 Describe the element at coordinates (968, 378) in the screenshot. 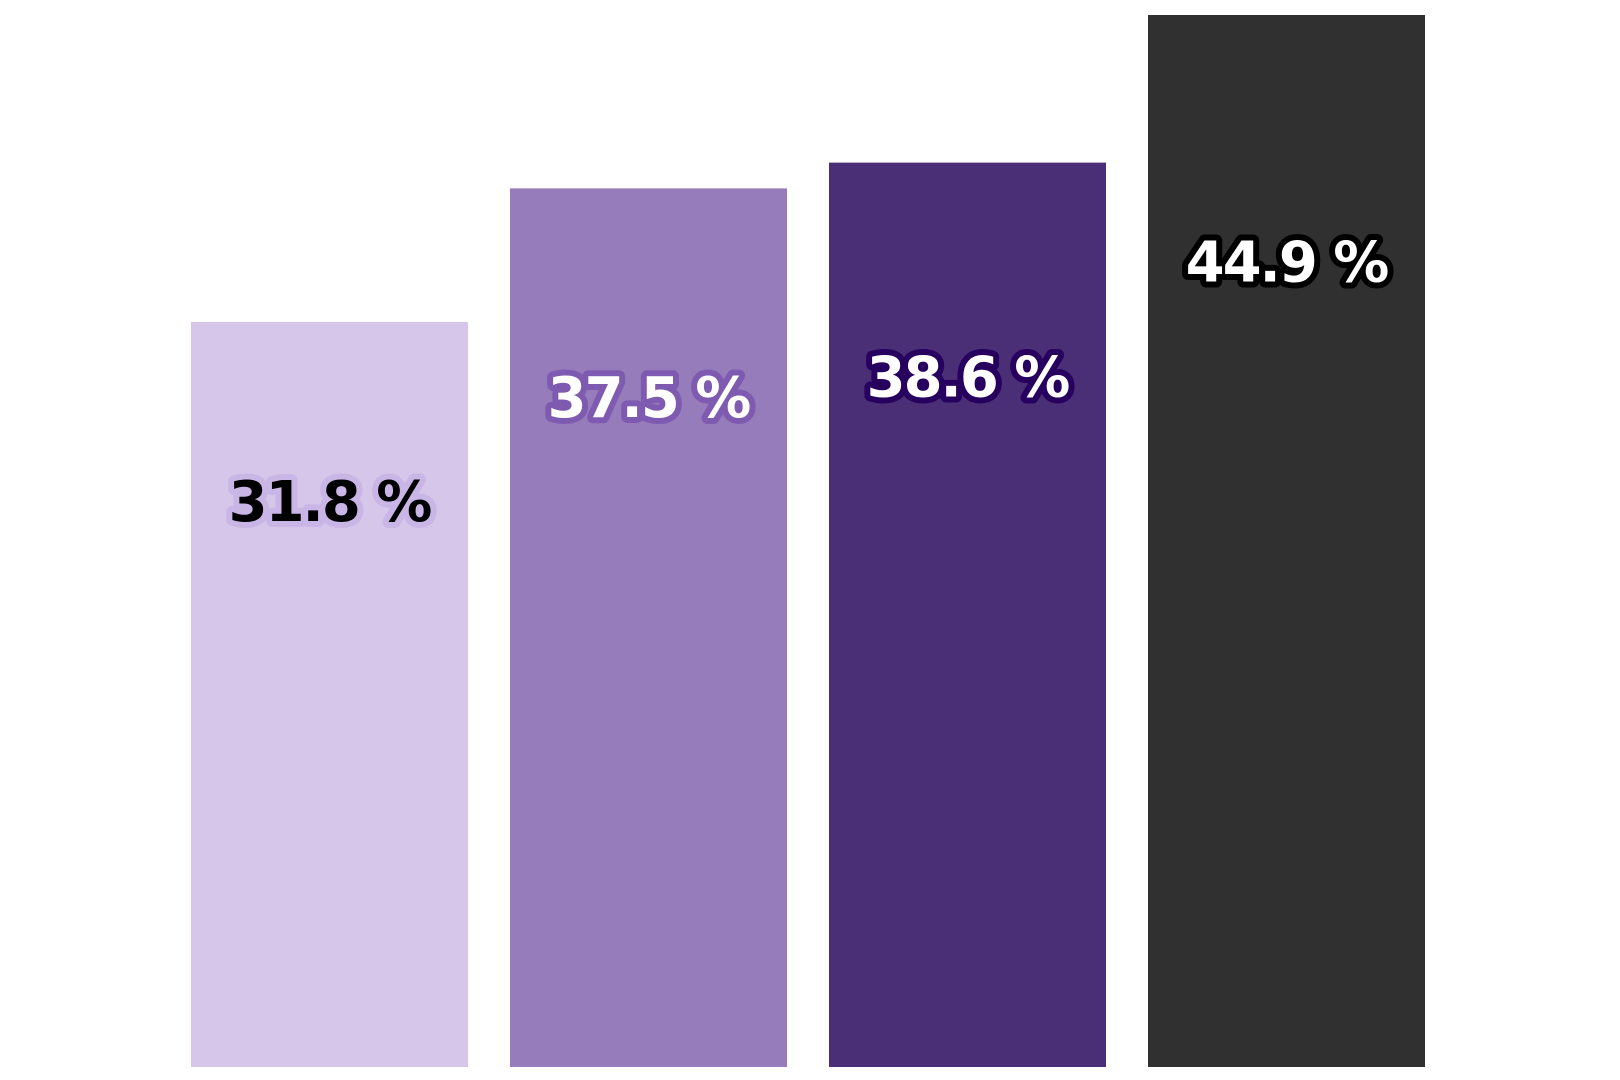

I see `bar-value-label-3: 38.6 %` at that location.